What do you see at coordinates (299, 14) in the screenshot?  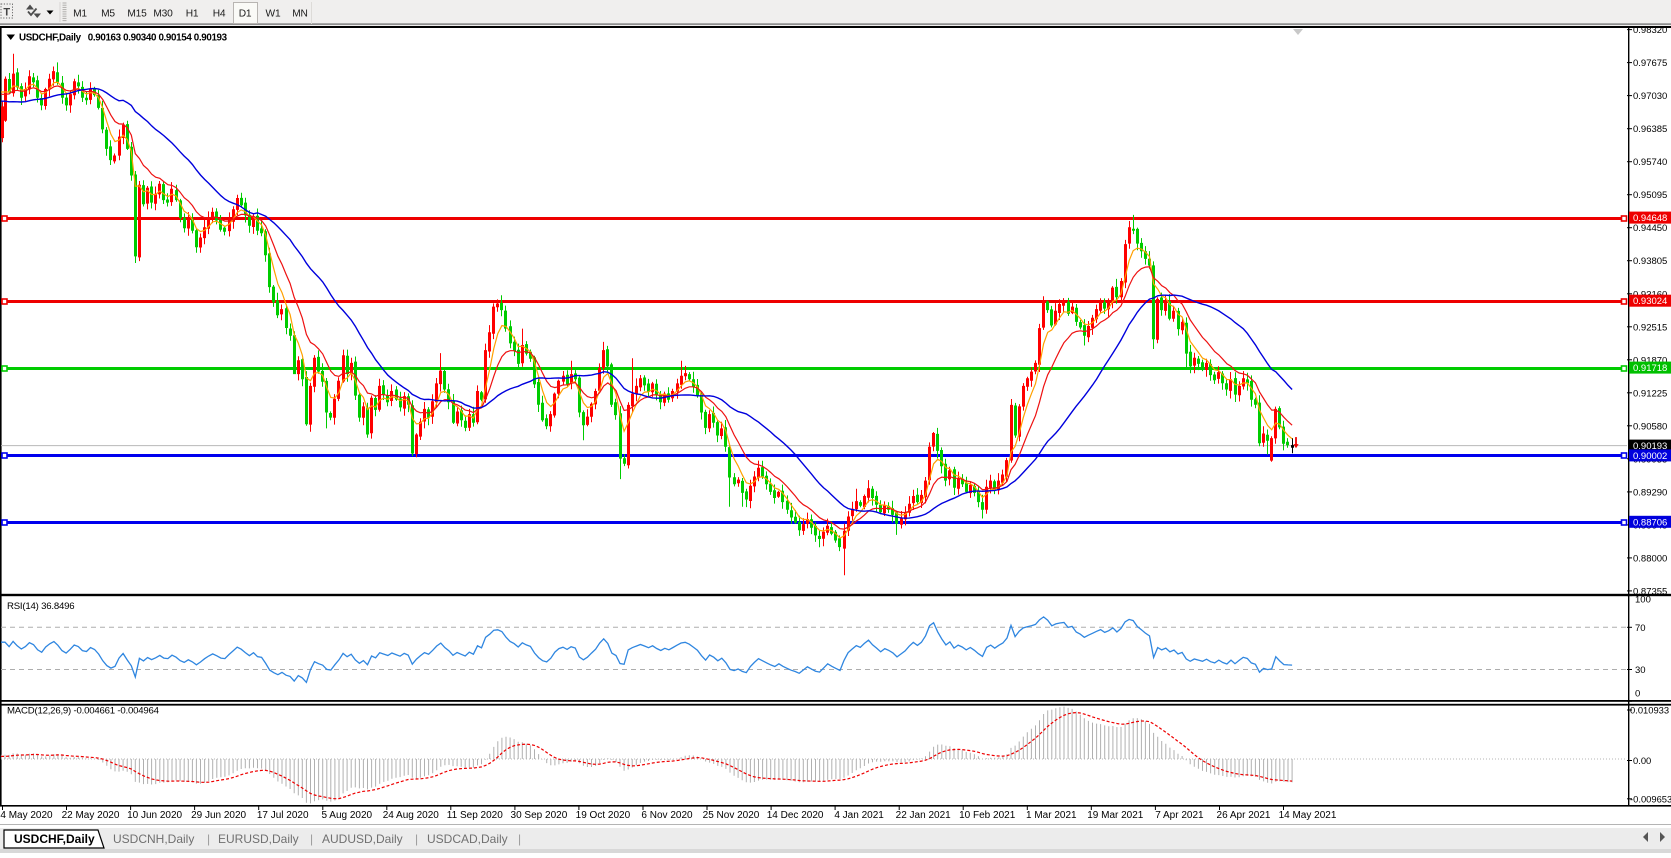 I see `svg-text: MN` at bounding box center [299, 14].